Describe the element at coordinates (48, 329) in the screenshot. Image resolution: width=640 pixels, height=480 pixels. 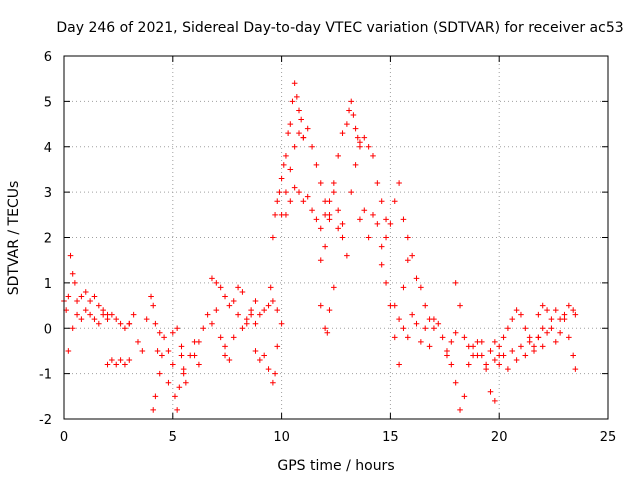
I see `y-tick-label: 0` at that location.